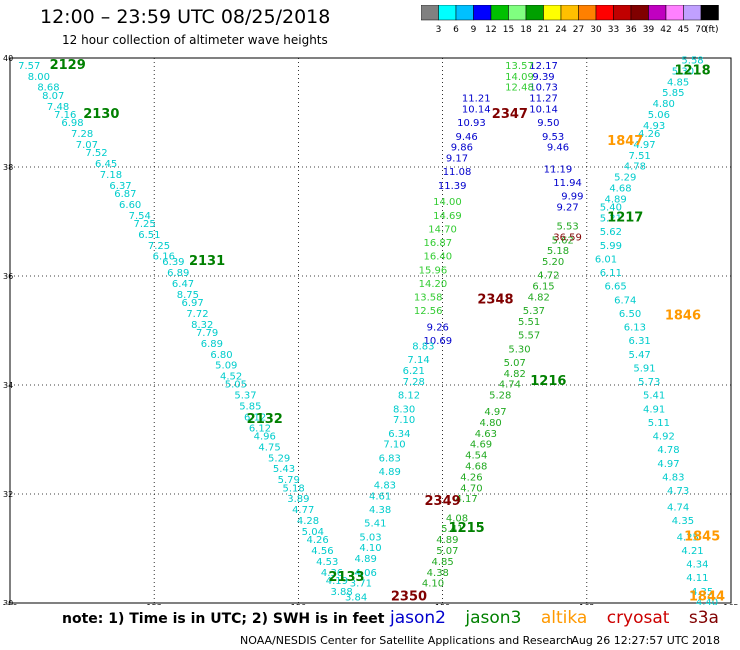 Image resolution: width=740 pixels, height=650 pixels. What do you see at coordinates (380, 510) in the screenshot?
I see `wave-height-point: 4.38` at bounding box center [380, 510].